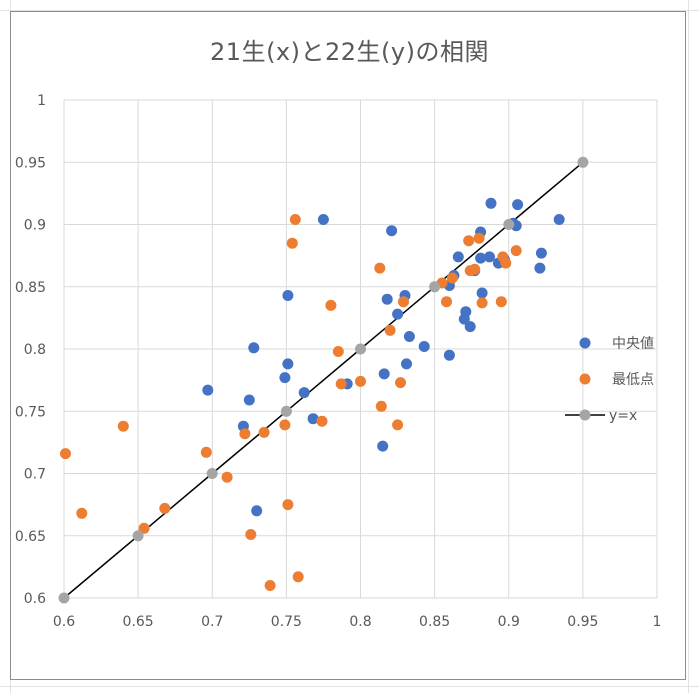 Image resolution: width=699 pixels, height=693 pixels. I want to click on y-tick-label: 0.8, so click(35, 350).